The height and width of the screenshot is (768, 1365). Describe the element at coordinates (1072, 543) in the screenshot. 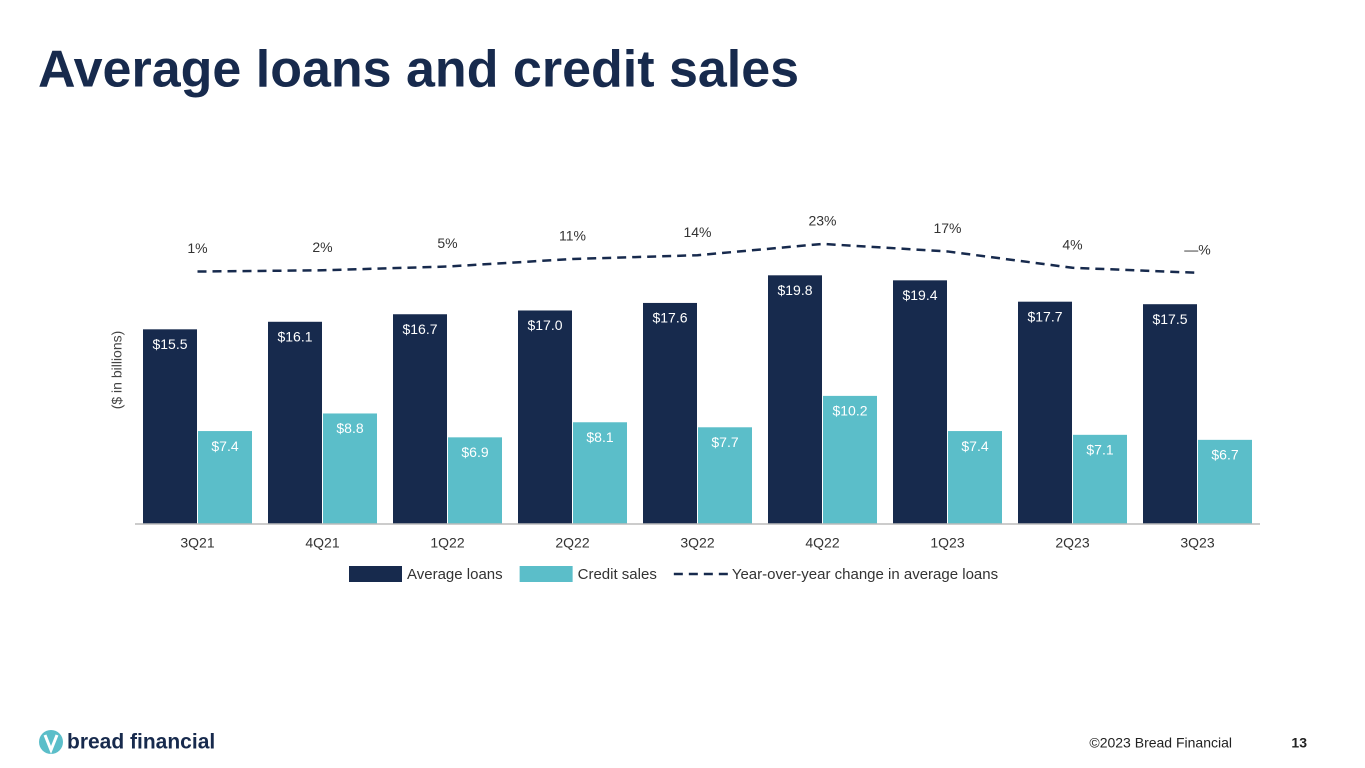

I see `x-tick-label: 2Q23` at that location.